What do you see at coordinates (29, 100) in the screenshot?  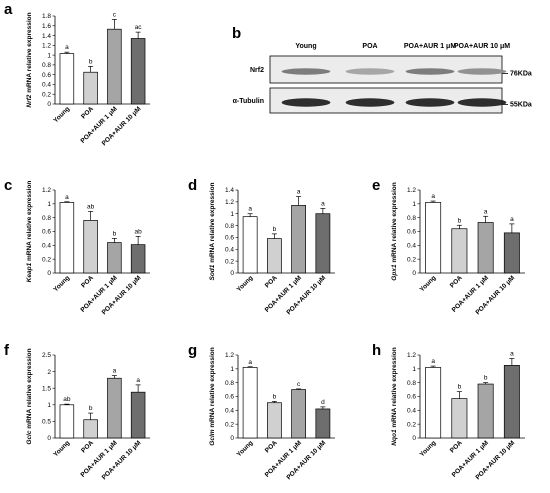 I see `y-axis-label-gene: Nrf2` at bounding box center [29, 100].